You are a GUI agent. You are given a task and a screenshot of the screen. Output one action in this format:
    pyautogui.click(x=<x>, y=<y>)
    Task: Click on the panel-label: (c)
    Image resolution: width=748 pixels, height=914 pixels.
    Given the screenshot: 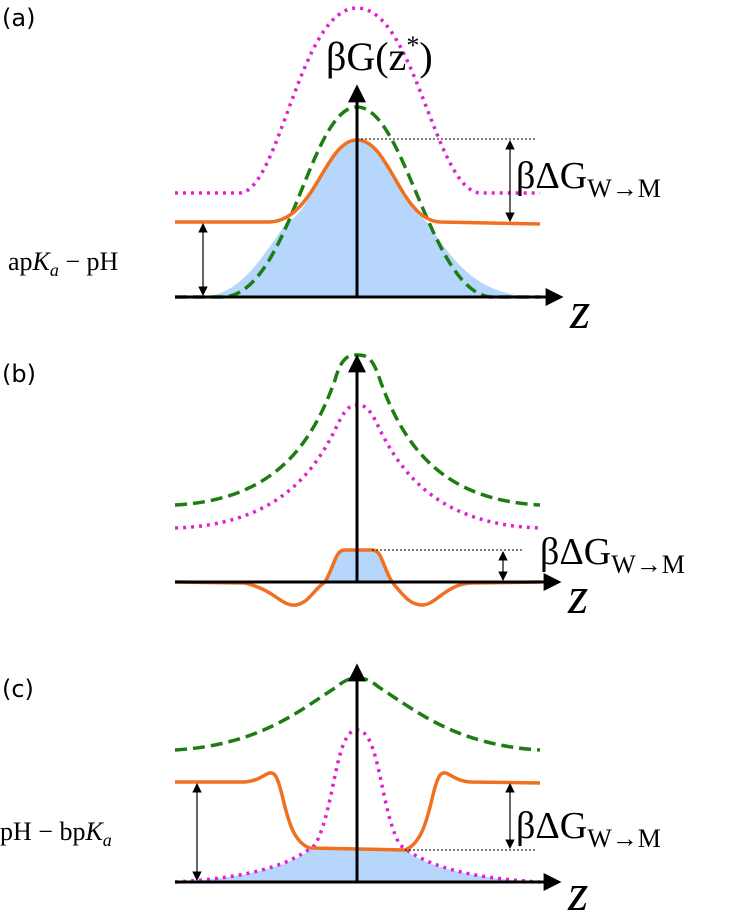 What is the action you would take?
    pyautogui.click(x=18, y=689)
    